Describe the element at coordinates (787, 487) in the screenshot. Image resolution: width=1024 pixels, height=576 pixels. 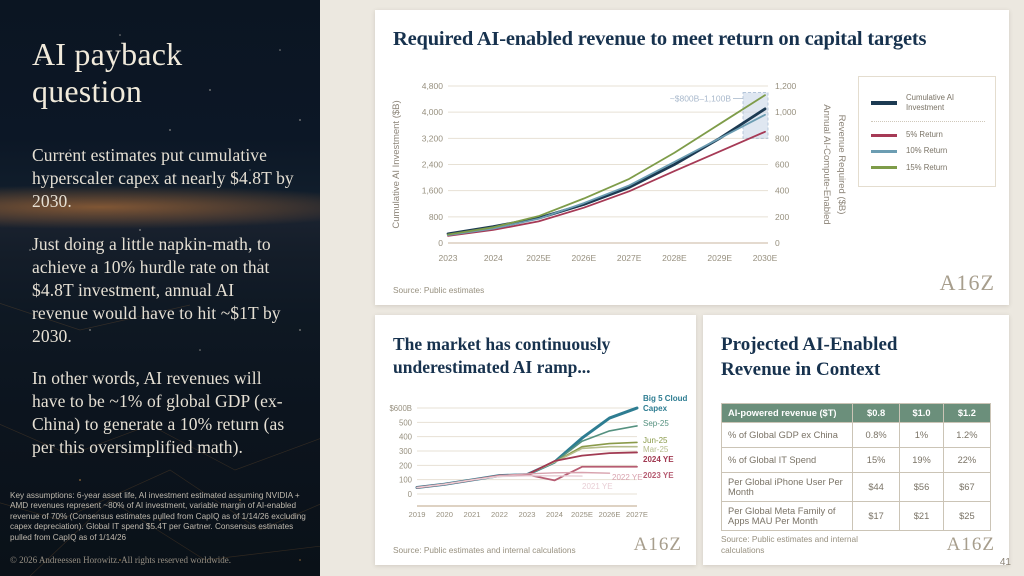
I see `row-label: Per Global iPhone User Per Month` at that location.